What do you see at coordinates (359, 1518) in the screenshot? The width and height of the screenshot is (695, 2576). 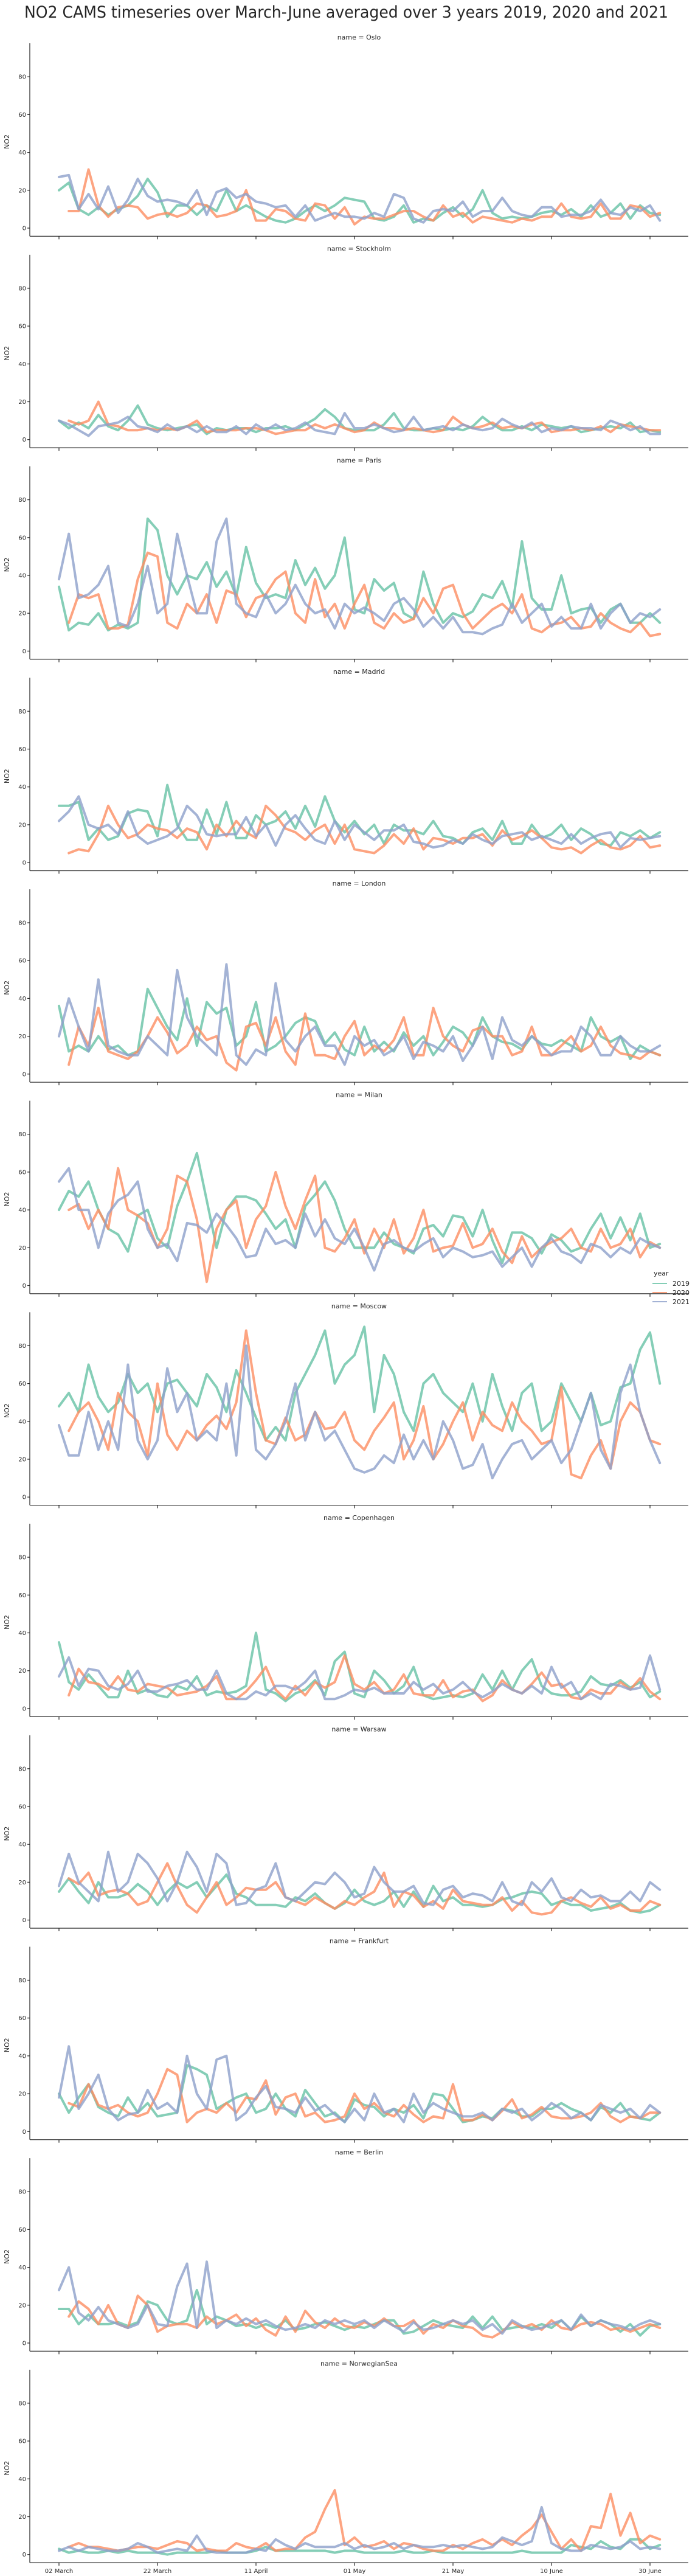 I see `panel-title: name = Copenhagen` at bounding box center [359, 1518].